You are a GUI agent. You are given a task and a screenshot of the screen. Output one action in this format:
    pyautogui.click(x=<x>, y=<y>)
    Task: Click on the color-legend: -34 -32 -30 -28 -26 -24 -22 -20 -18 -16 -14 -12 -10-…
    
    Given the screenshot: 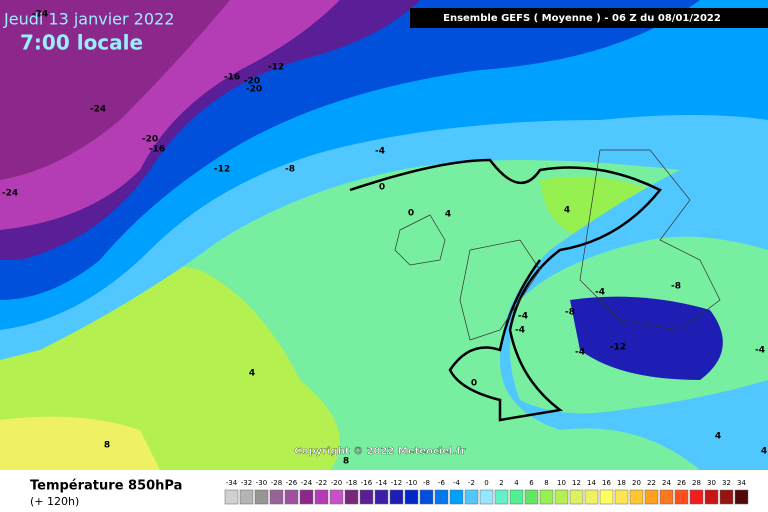 What is the action you would take?
    pyautogui.click(x=486, y=492)
    